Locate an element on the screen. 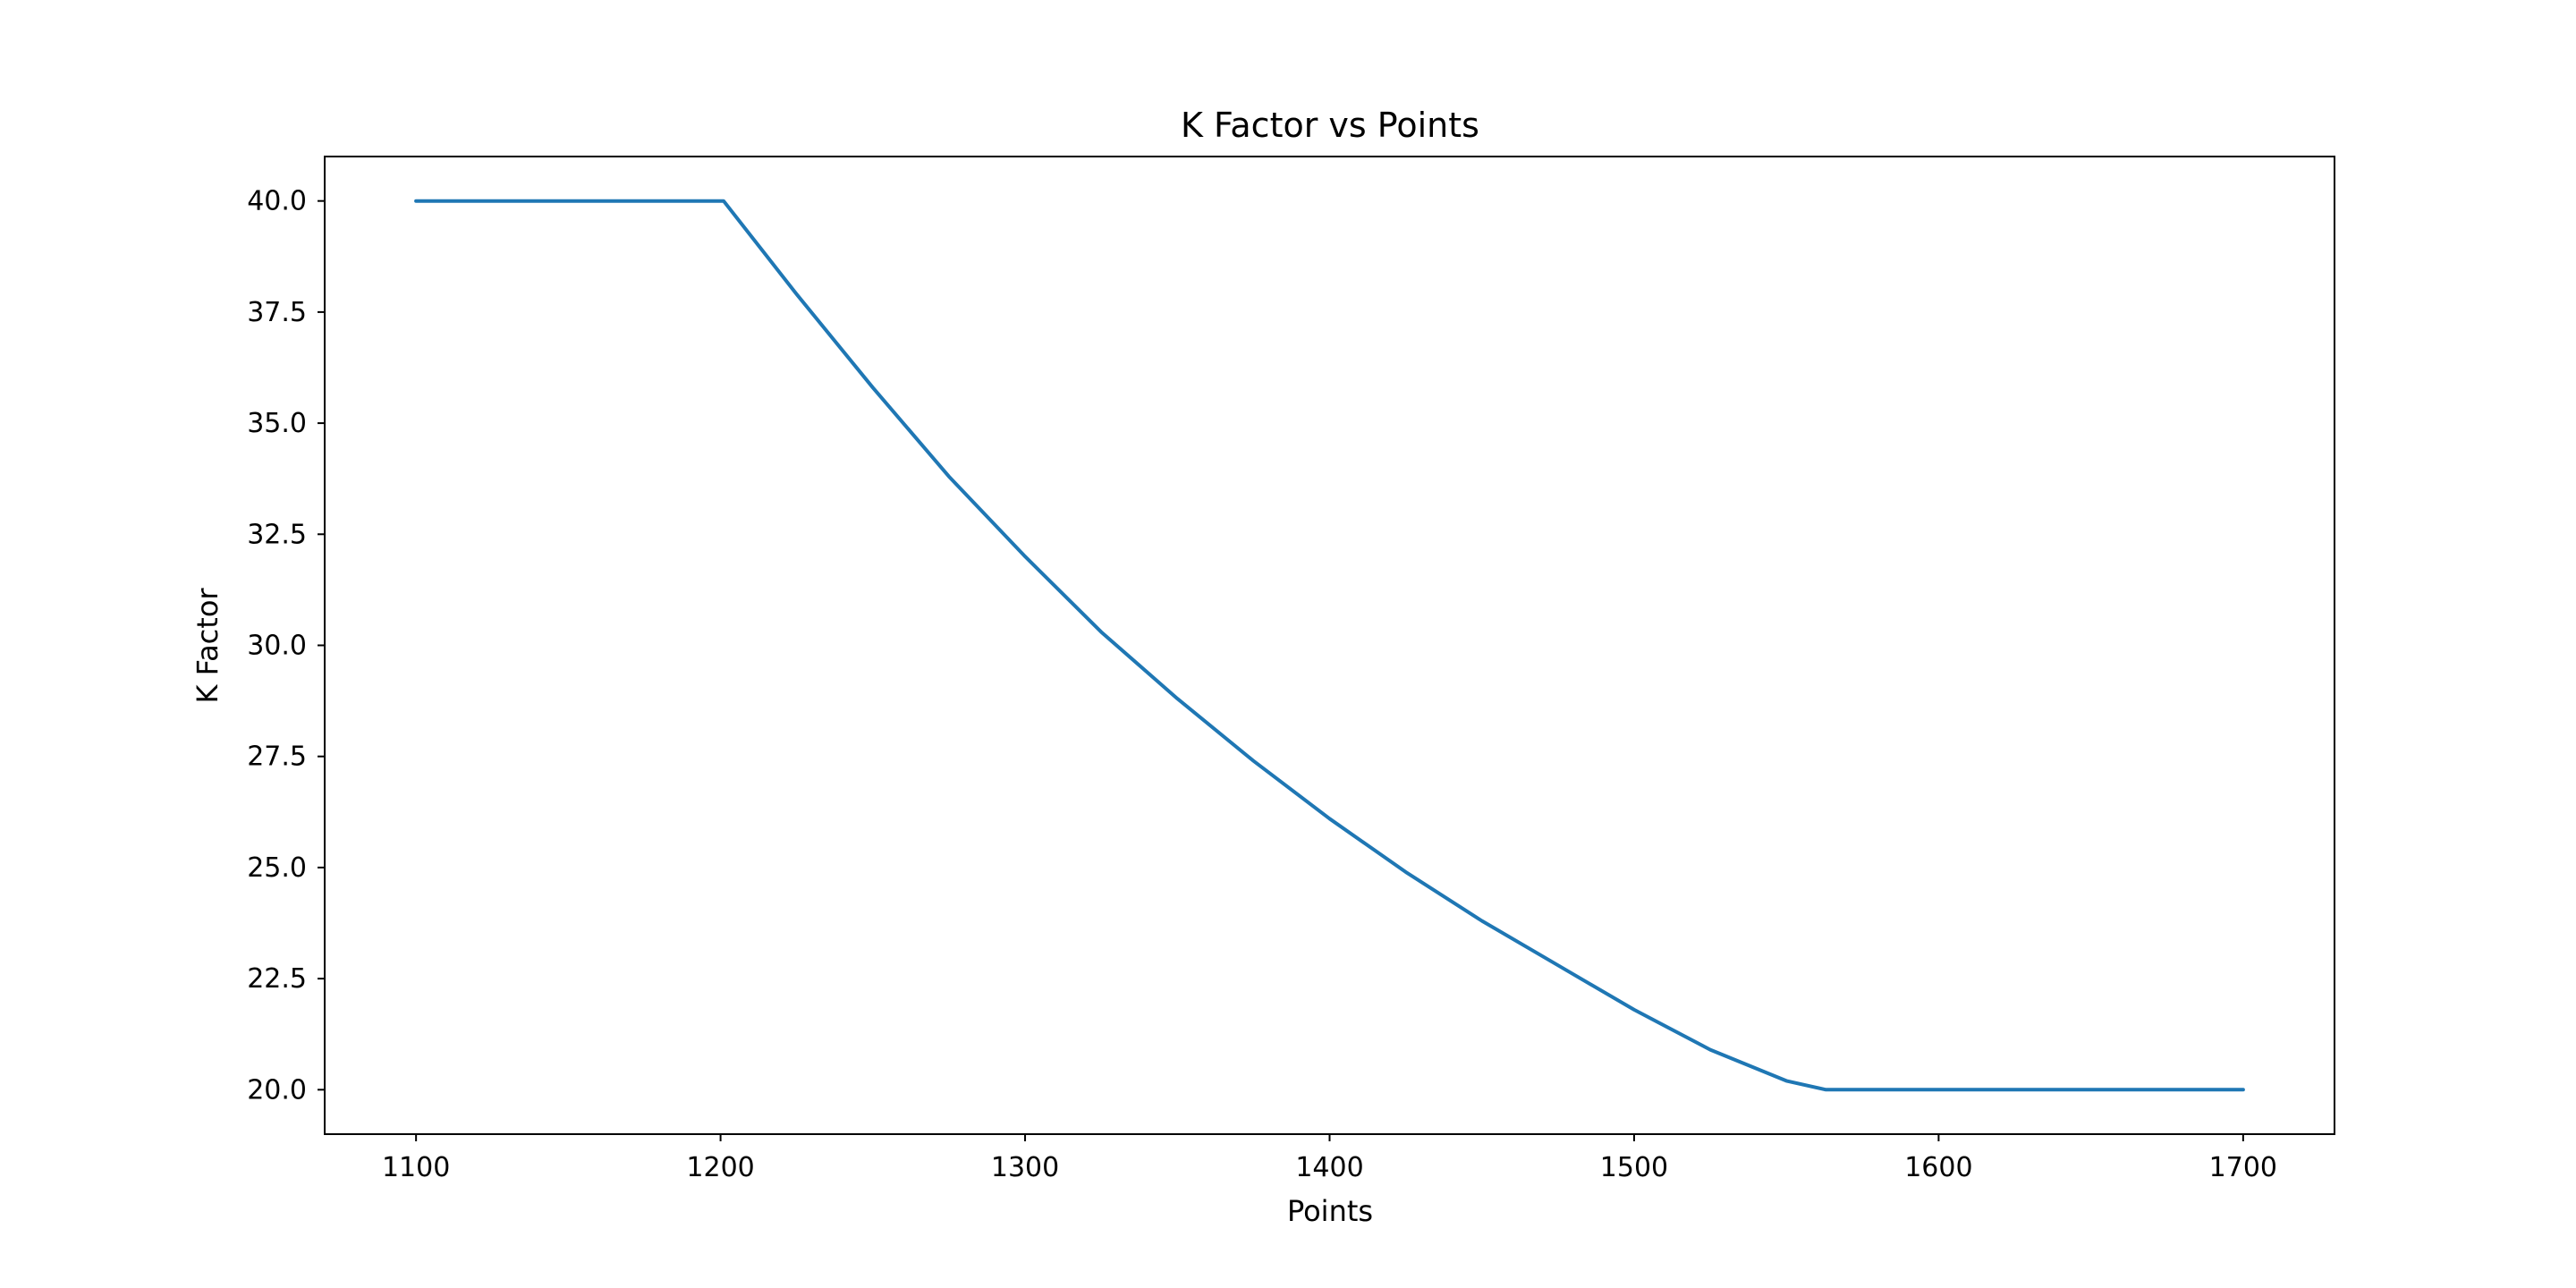 The height and width of the screenshot is (1288, 2576). y-tick-label: 35.0 is located at coordinates (277, 423).